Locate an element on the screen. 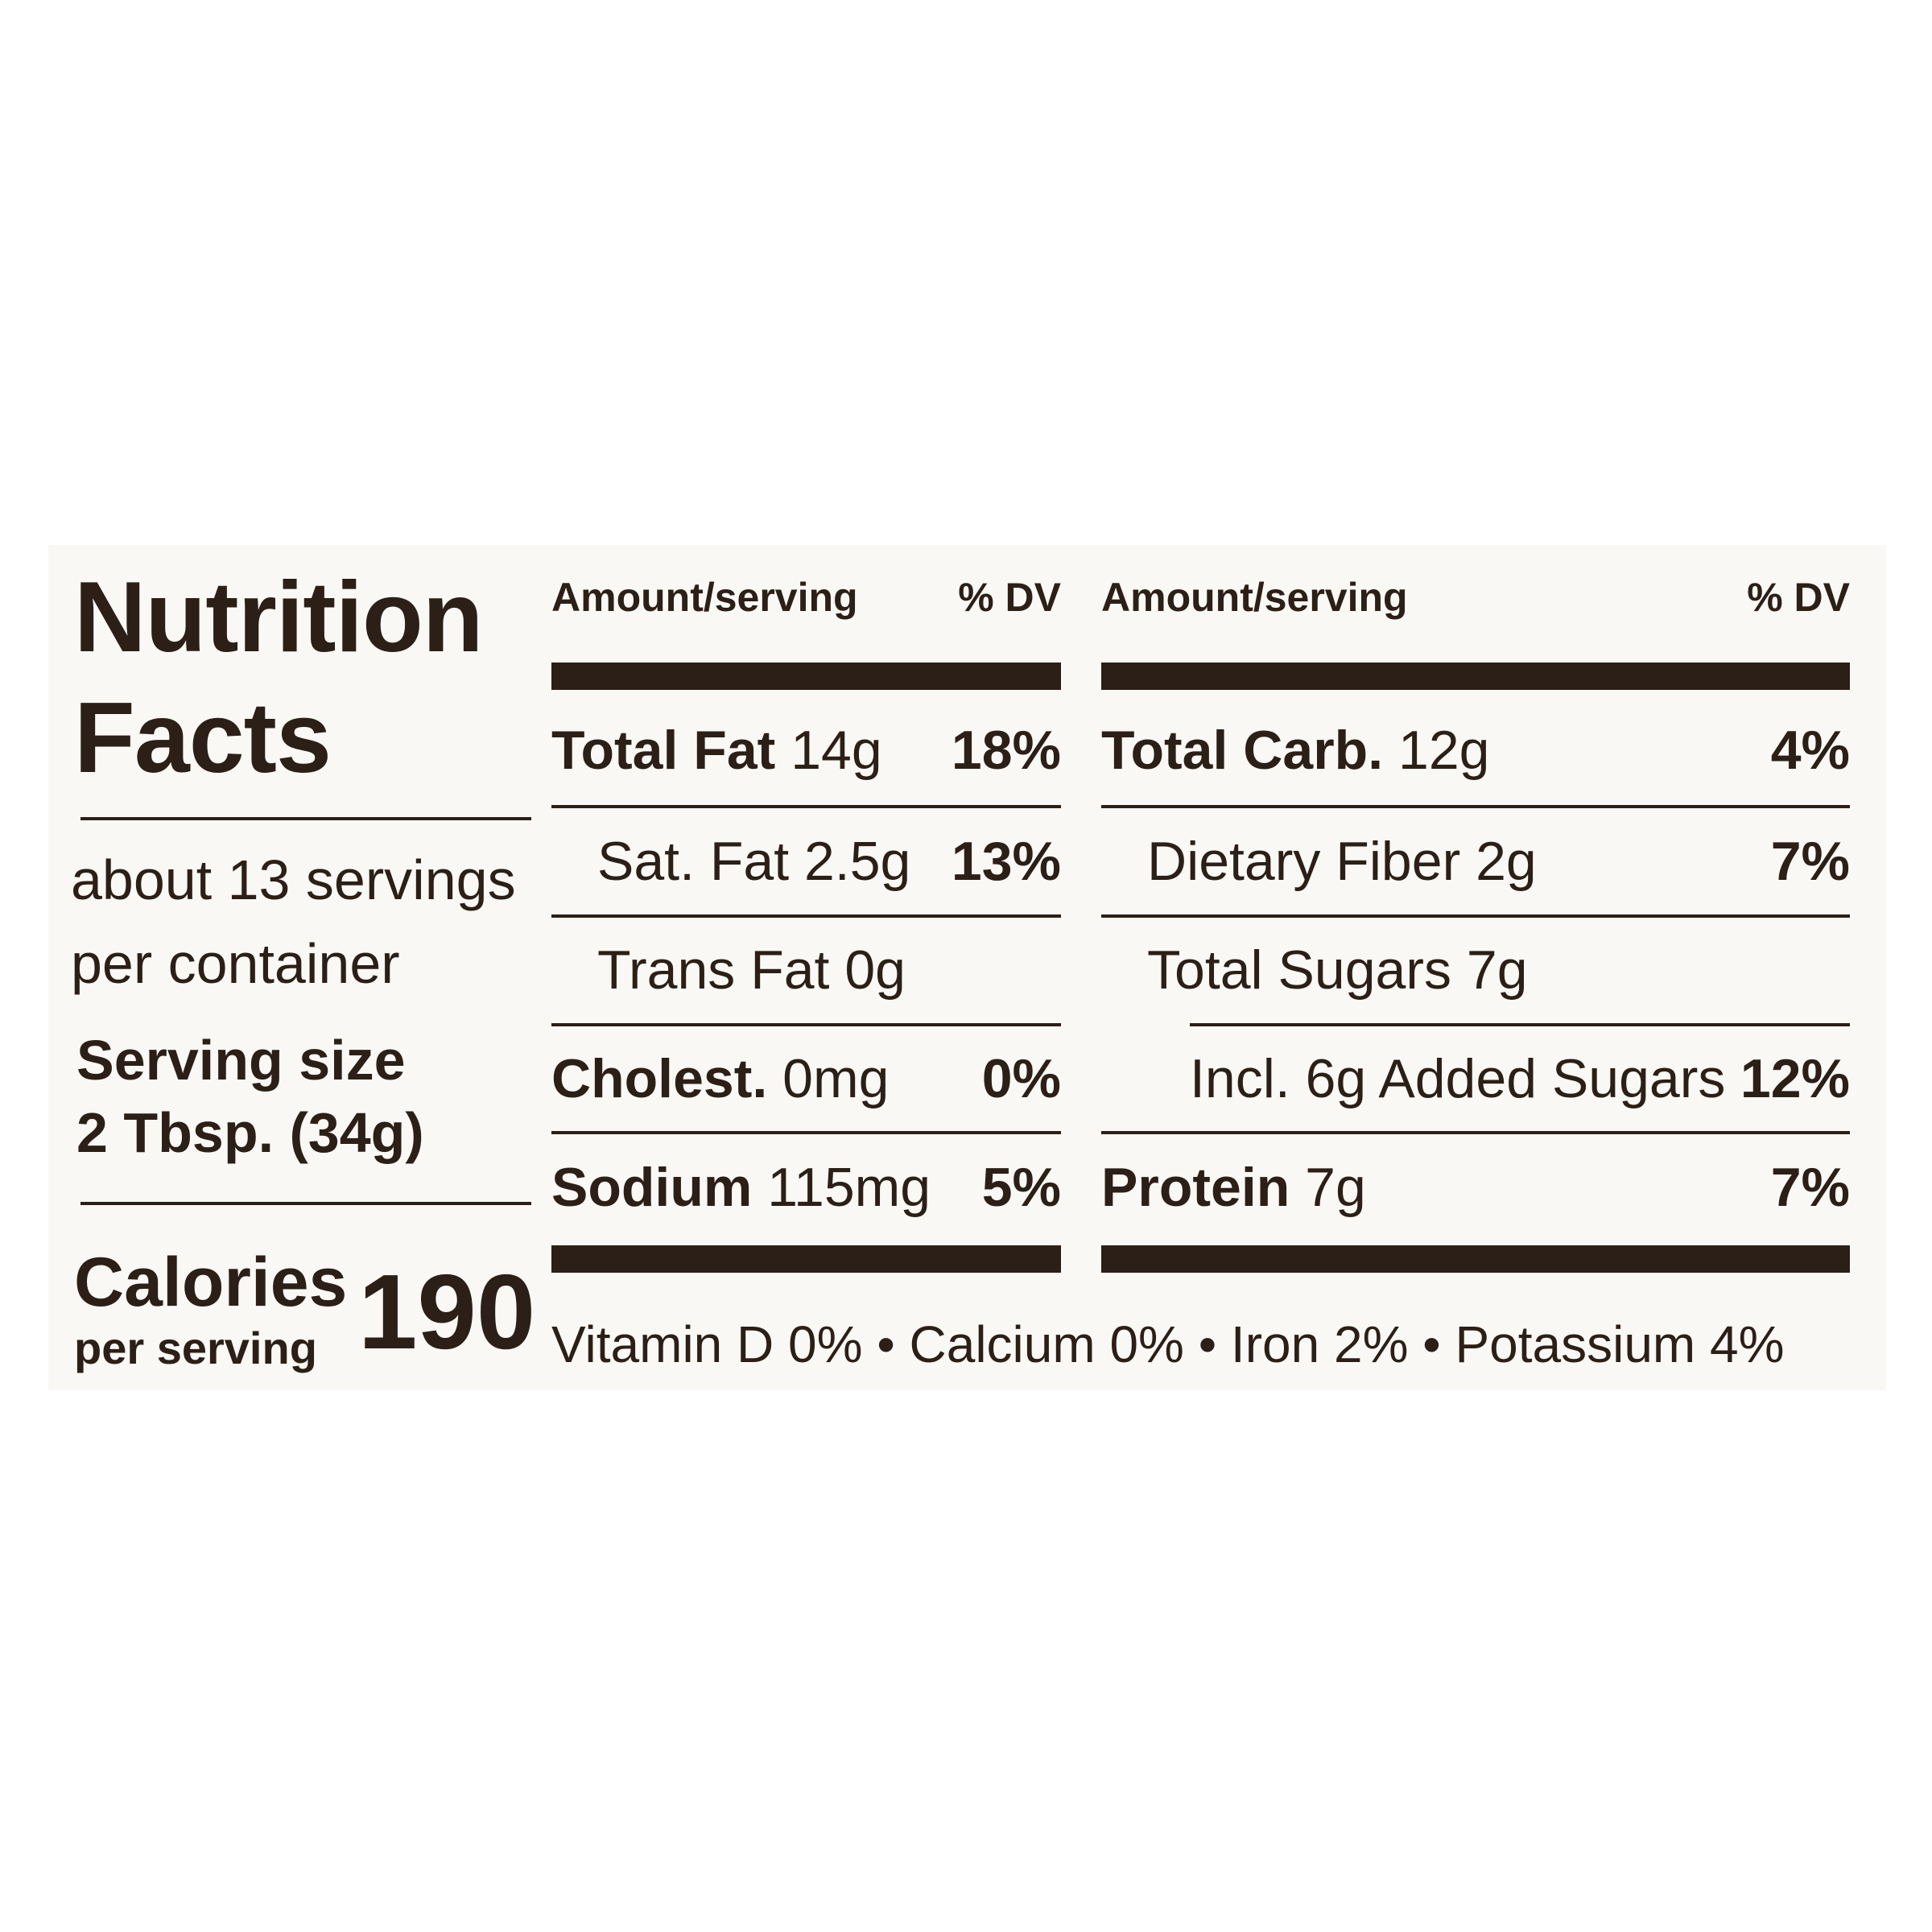 The height and width of the screenshot is (1932, 1932). right-row-added-sugars-dv: 12% is located at coordinates (1795, 1078).